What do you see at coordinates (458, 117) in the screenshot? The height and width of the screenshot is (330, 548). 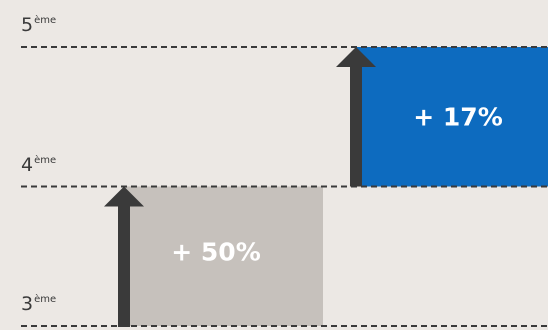 I see `bar-label-17: + 17%` at bounding box center [458, 117].